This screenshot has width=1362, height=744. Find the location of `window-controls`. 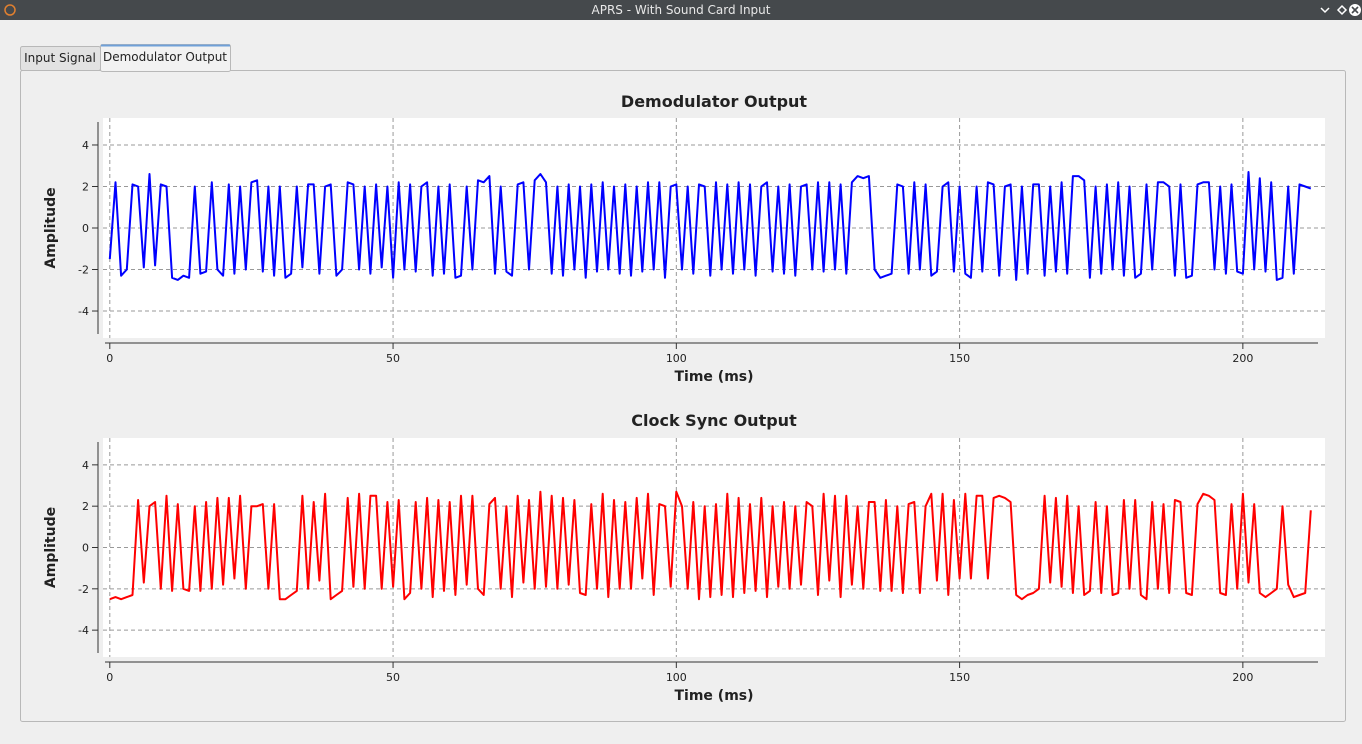

window-controls is located at coordinates (1340, 10).